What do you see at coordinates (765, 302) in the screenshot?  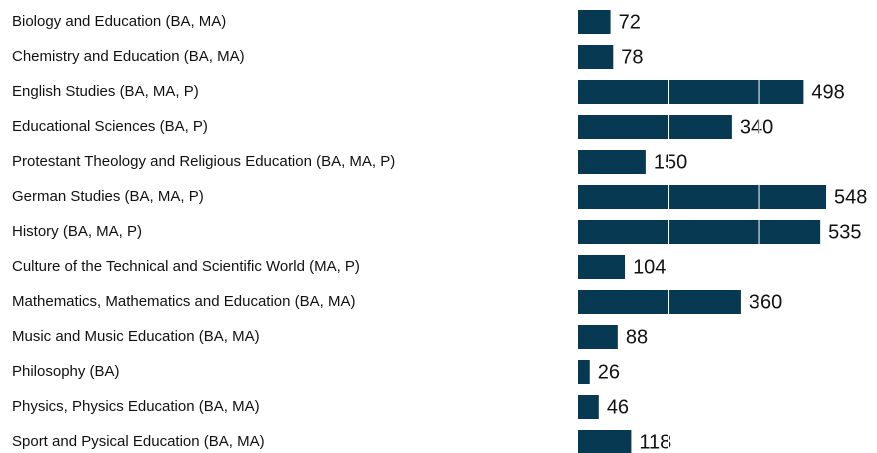 I see `value-label: 360` at bounding box center [765, 302].